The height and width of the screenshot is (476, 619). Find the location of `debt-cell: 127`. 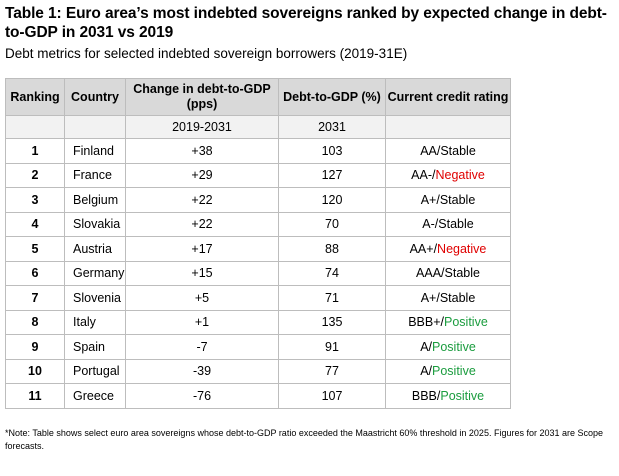

debt-cell: 127 is located at coordinates (332, 175).